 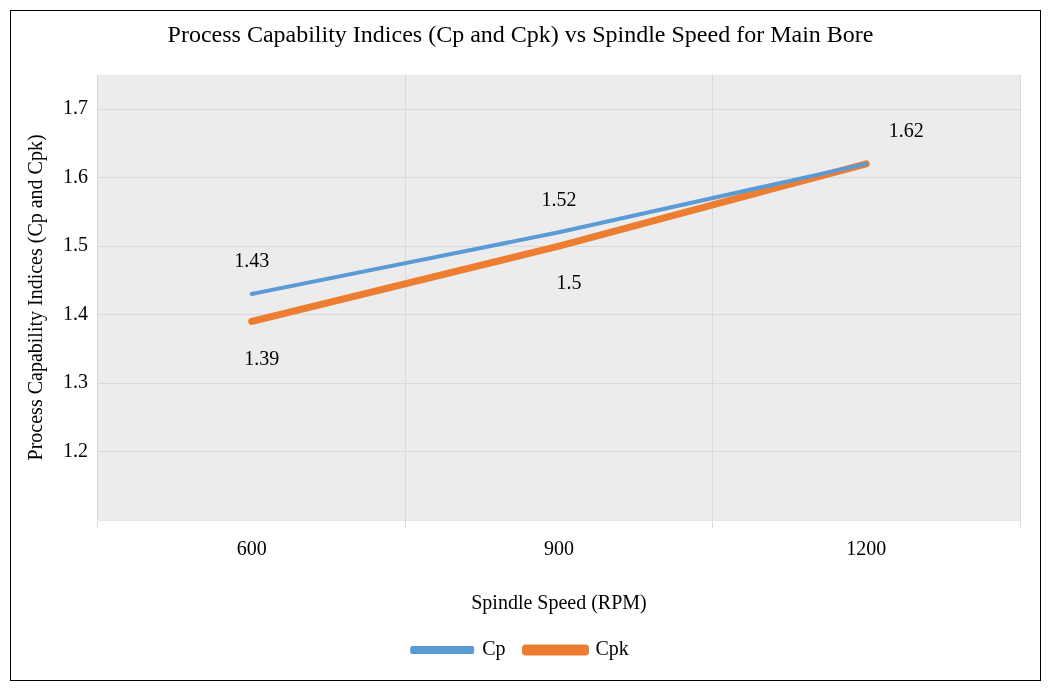 What do you see at coordinates (612, 649) in the screenshot?
I see `legend-label: Cpk` at bounding box center [612, 649].